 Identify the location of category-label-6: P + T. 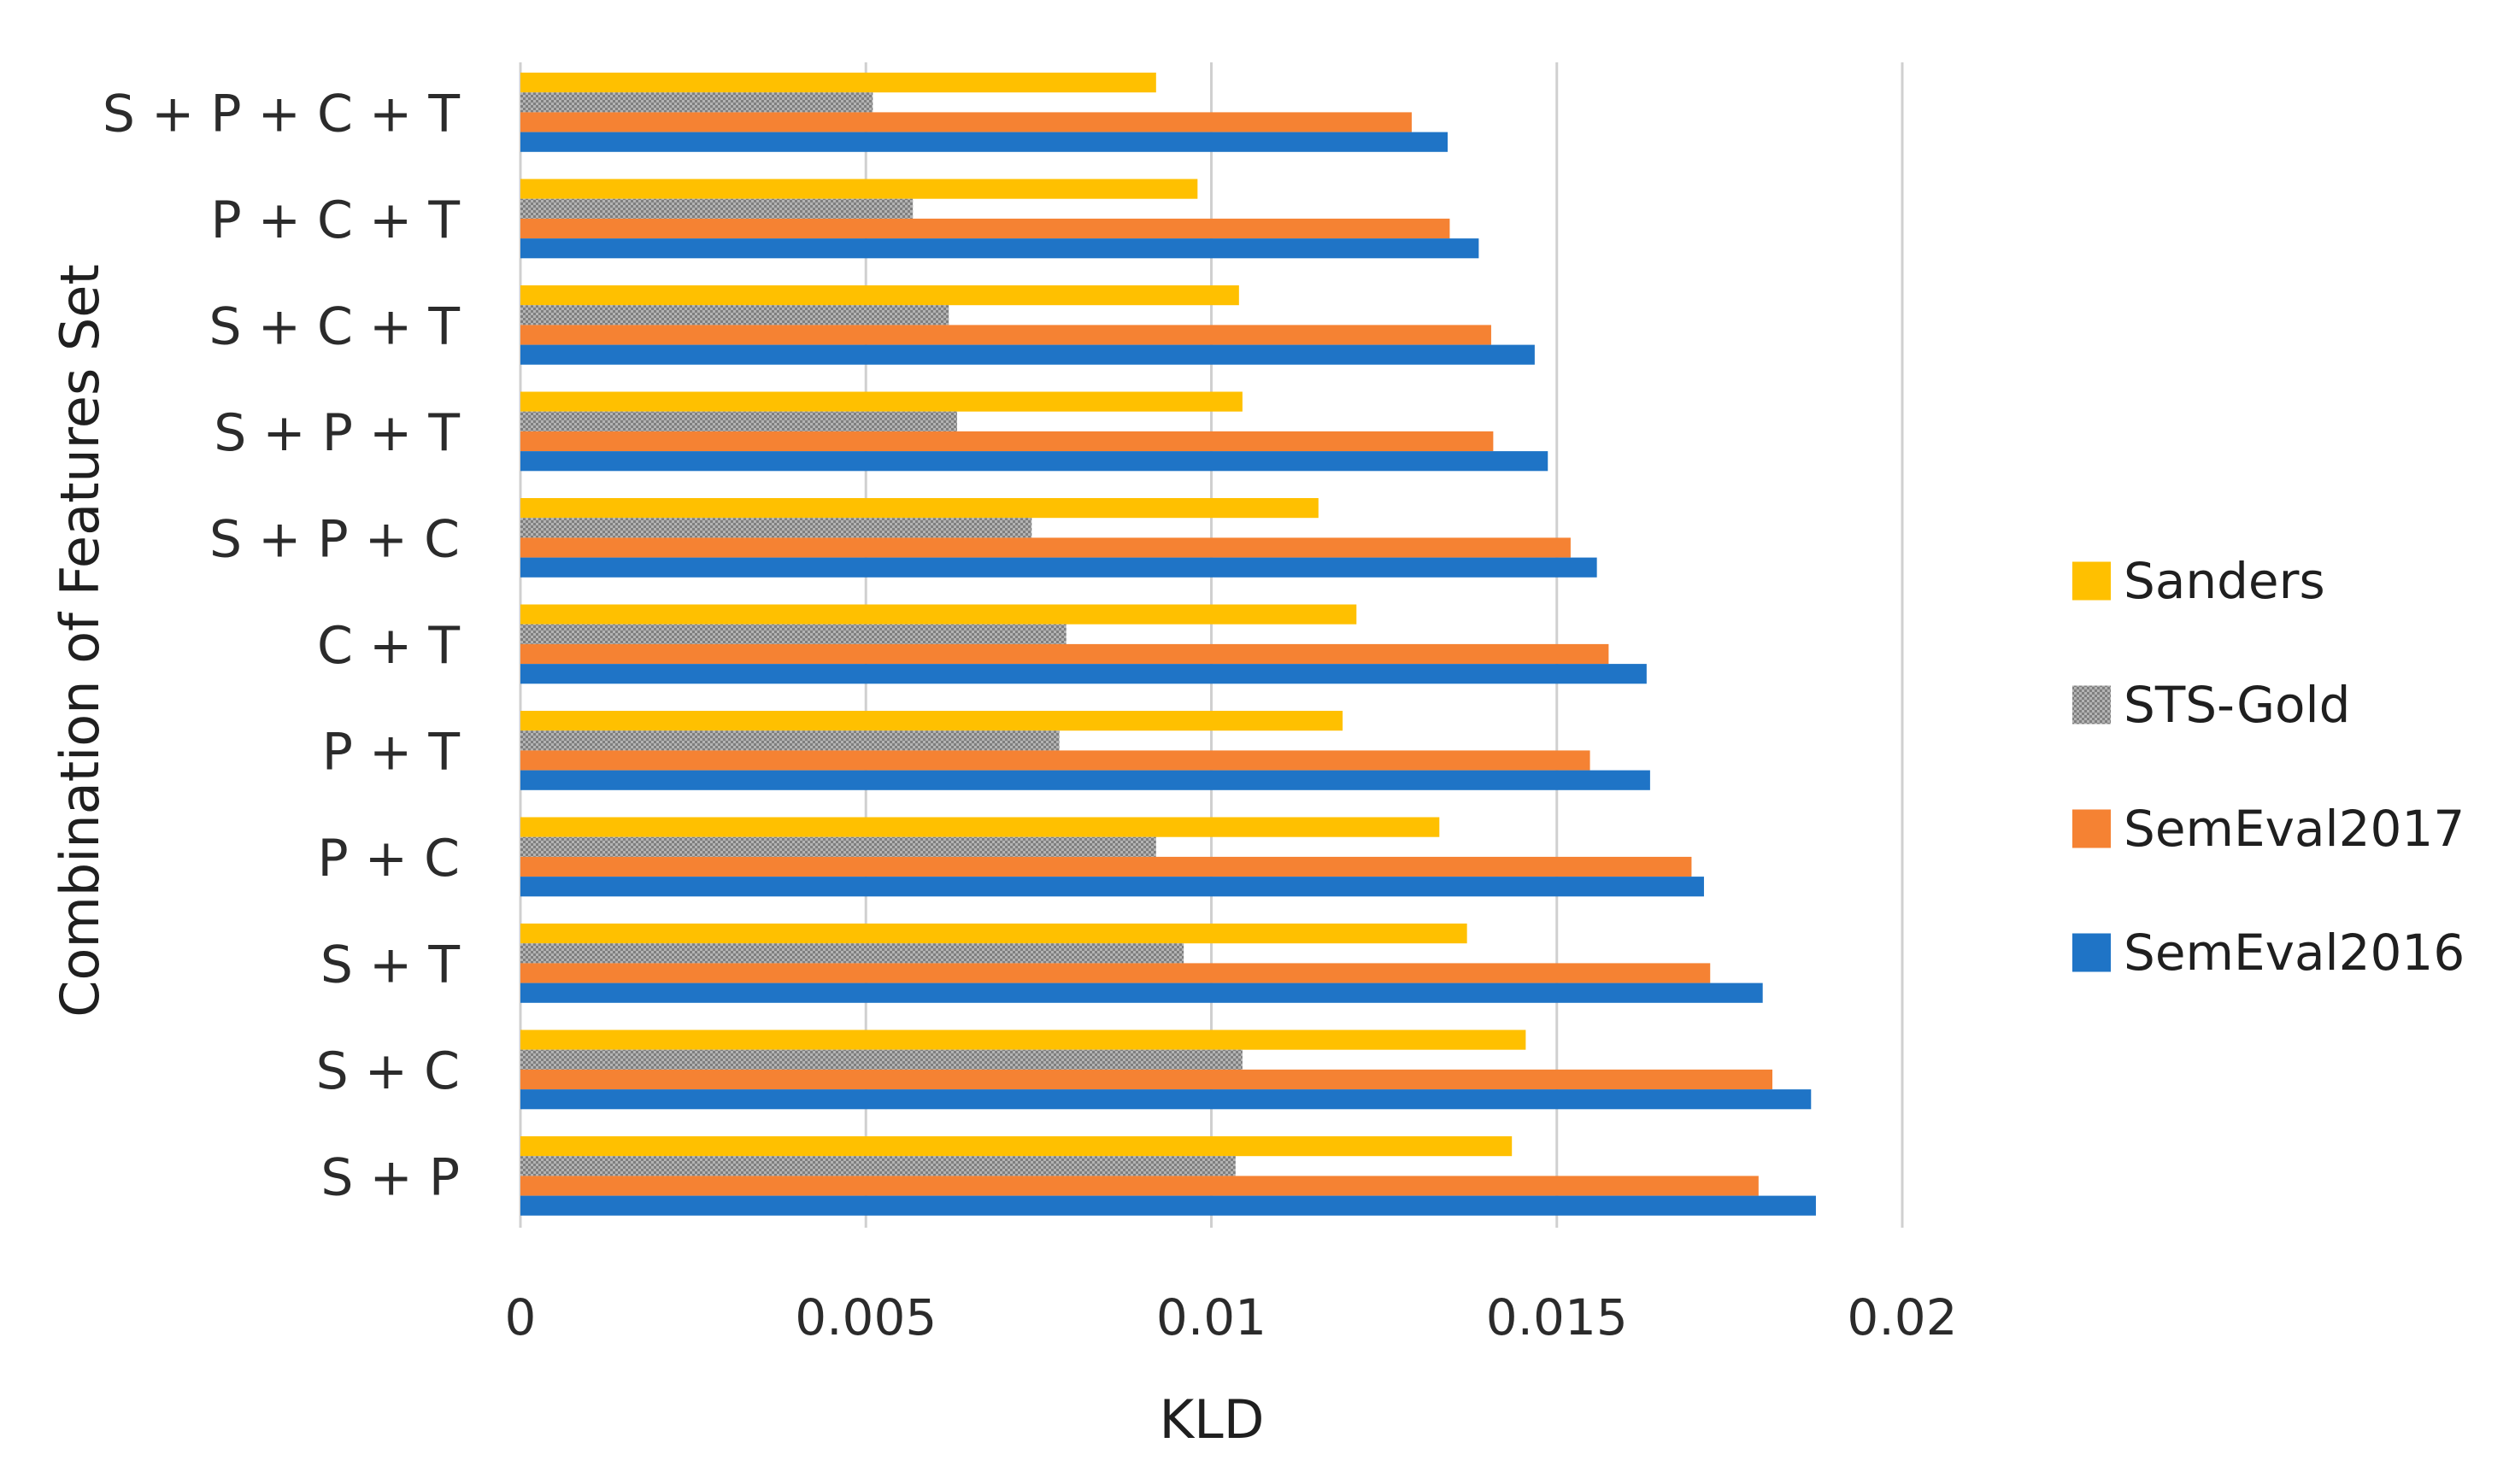
(391, 752).